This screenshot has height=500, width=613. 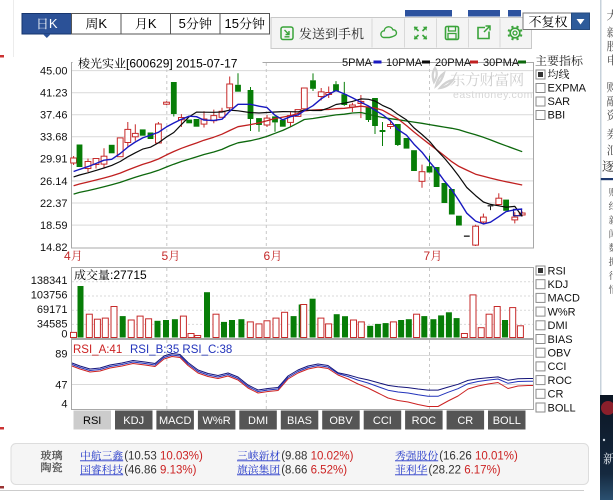 What do you see at coordinates (181, 350) in the screenshot?
I see `svg-text: RSI_B:35 RSI_C:38` at bounding box center [181, 350].